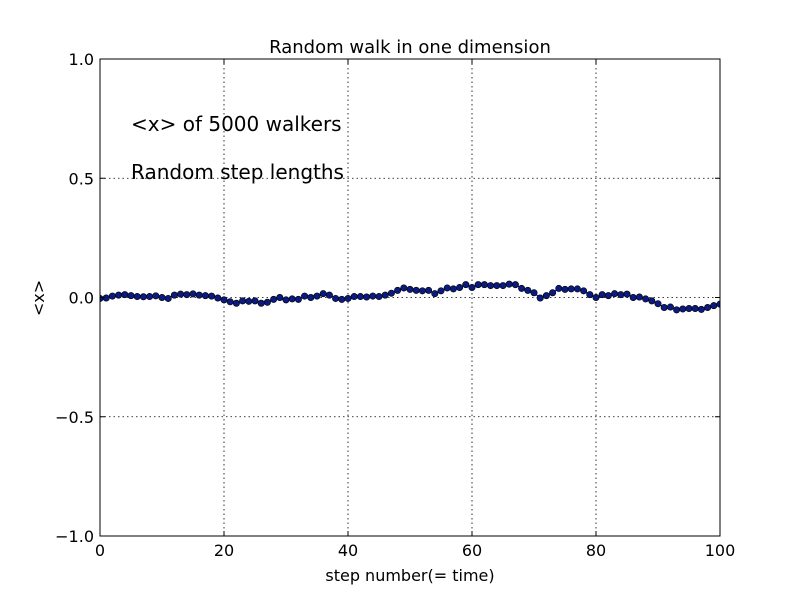 This screenshot has height=596, width=800. Describe the element at coordinates (74, 536) in the screenshot. I see `y-tick-label: −1.0` at that location.